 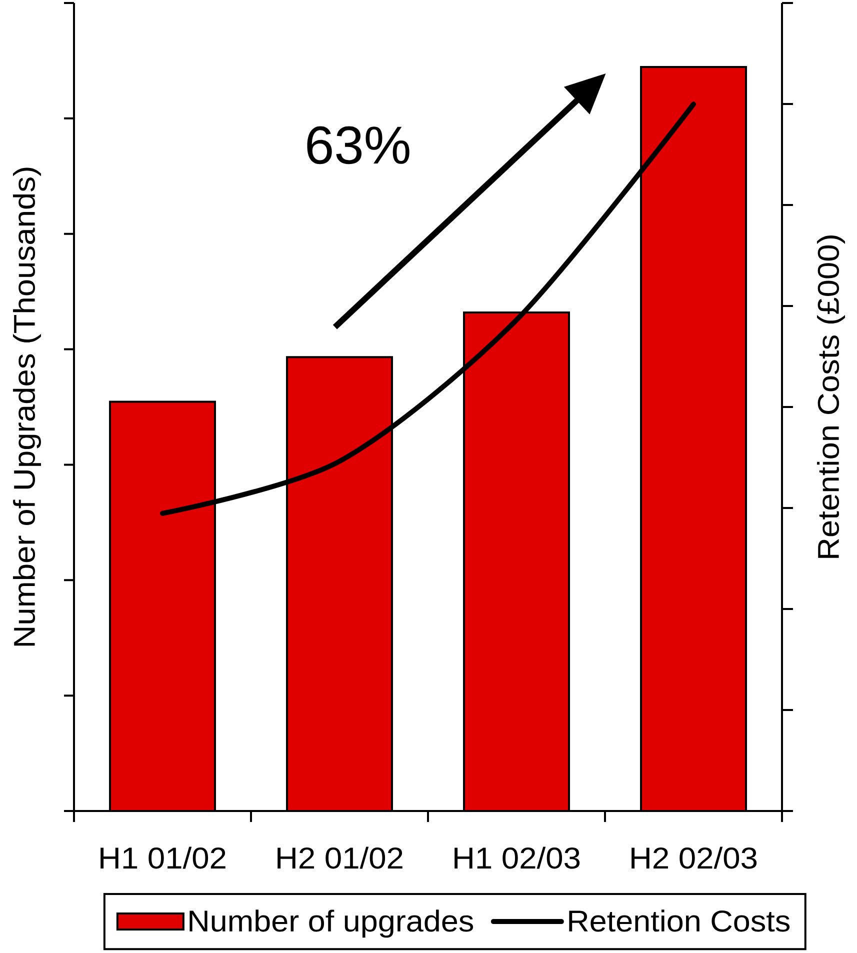 I want to click on y-axis-title: Number of Upgrades (Thousands), so click(x=27, y=407).